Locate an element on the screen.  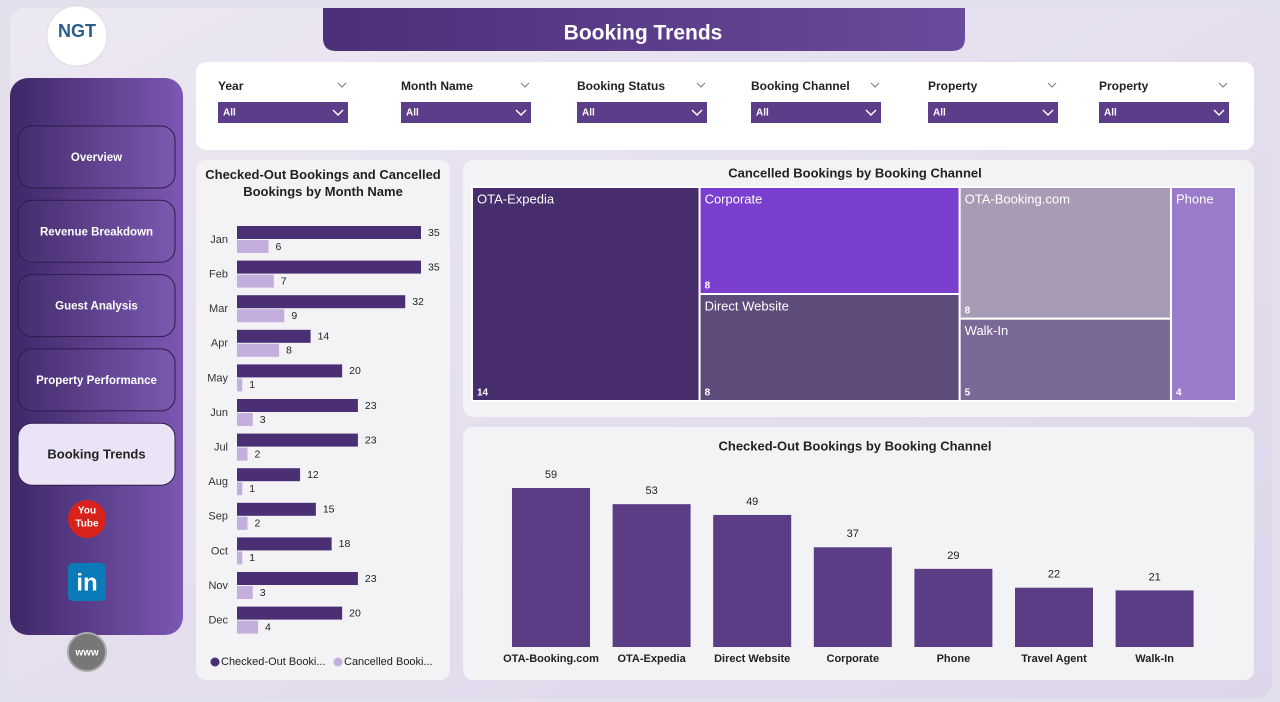
y-tick-label: Feb is located at coordinates (218, 275).